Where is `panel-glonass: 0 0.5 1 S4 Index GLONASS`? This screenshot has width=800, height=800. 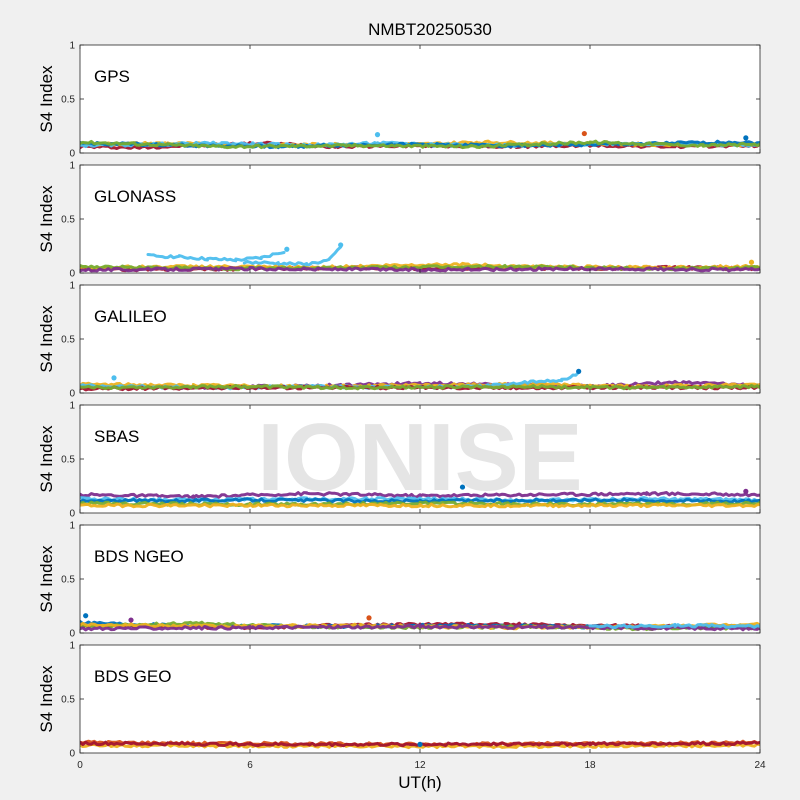 panel-glonass: 0 0.5 1 S4 Index GLONASS is located at coordinates (399, 220).